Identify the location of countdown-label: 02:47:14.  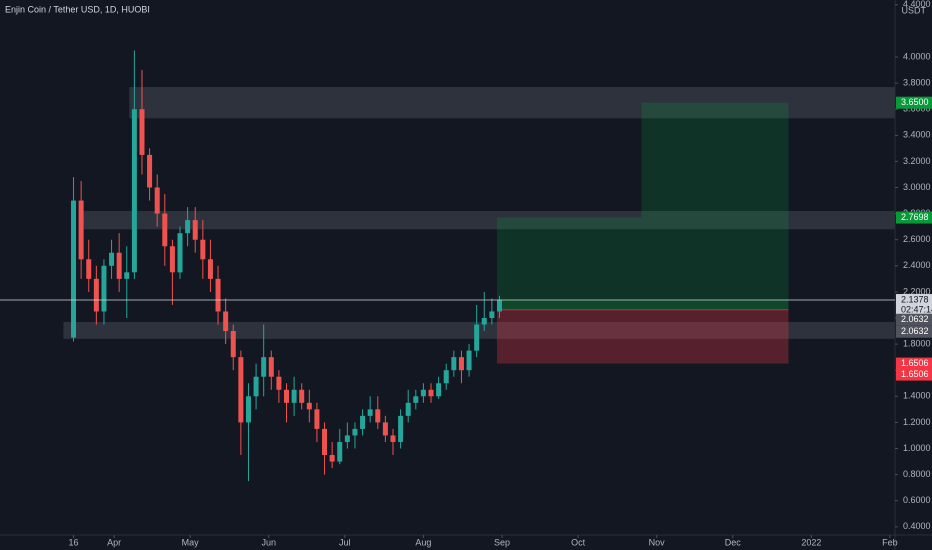
(916, 309).